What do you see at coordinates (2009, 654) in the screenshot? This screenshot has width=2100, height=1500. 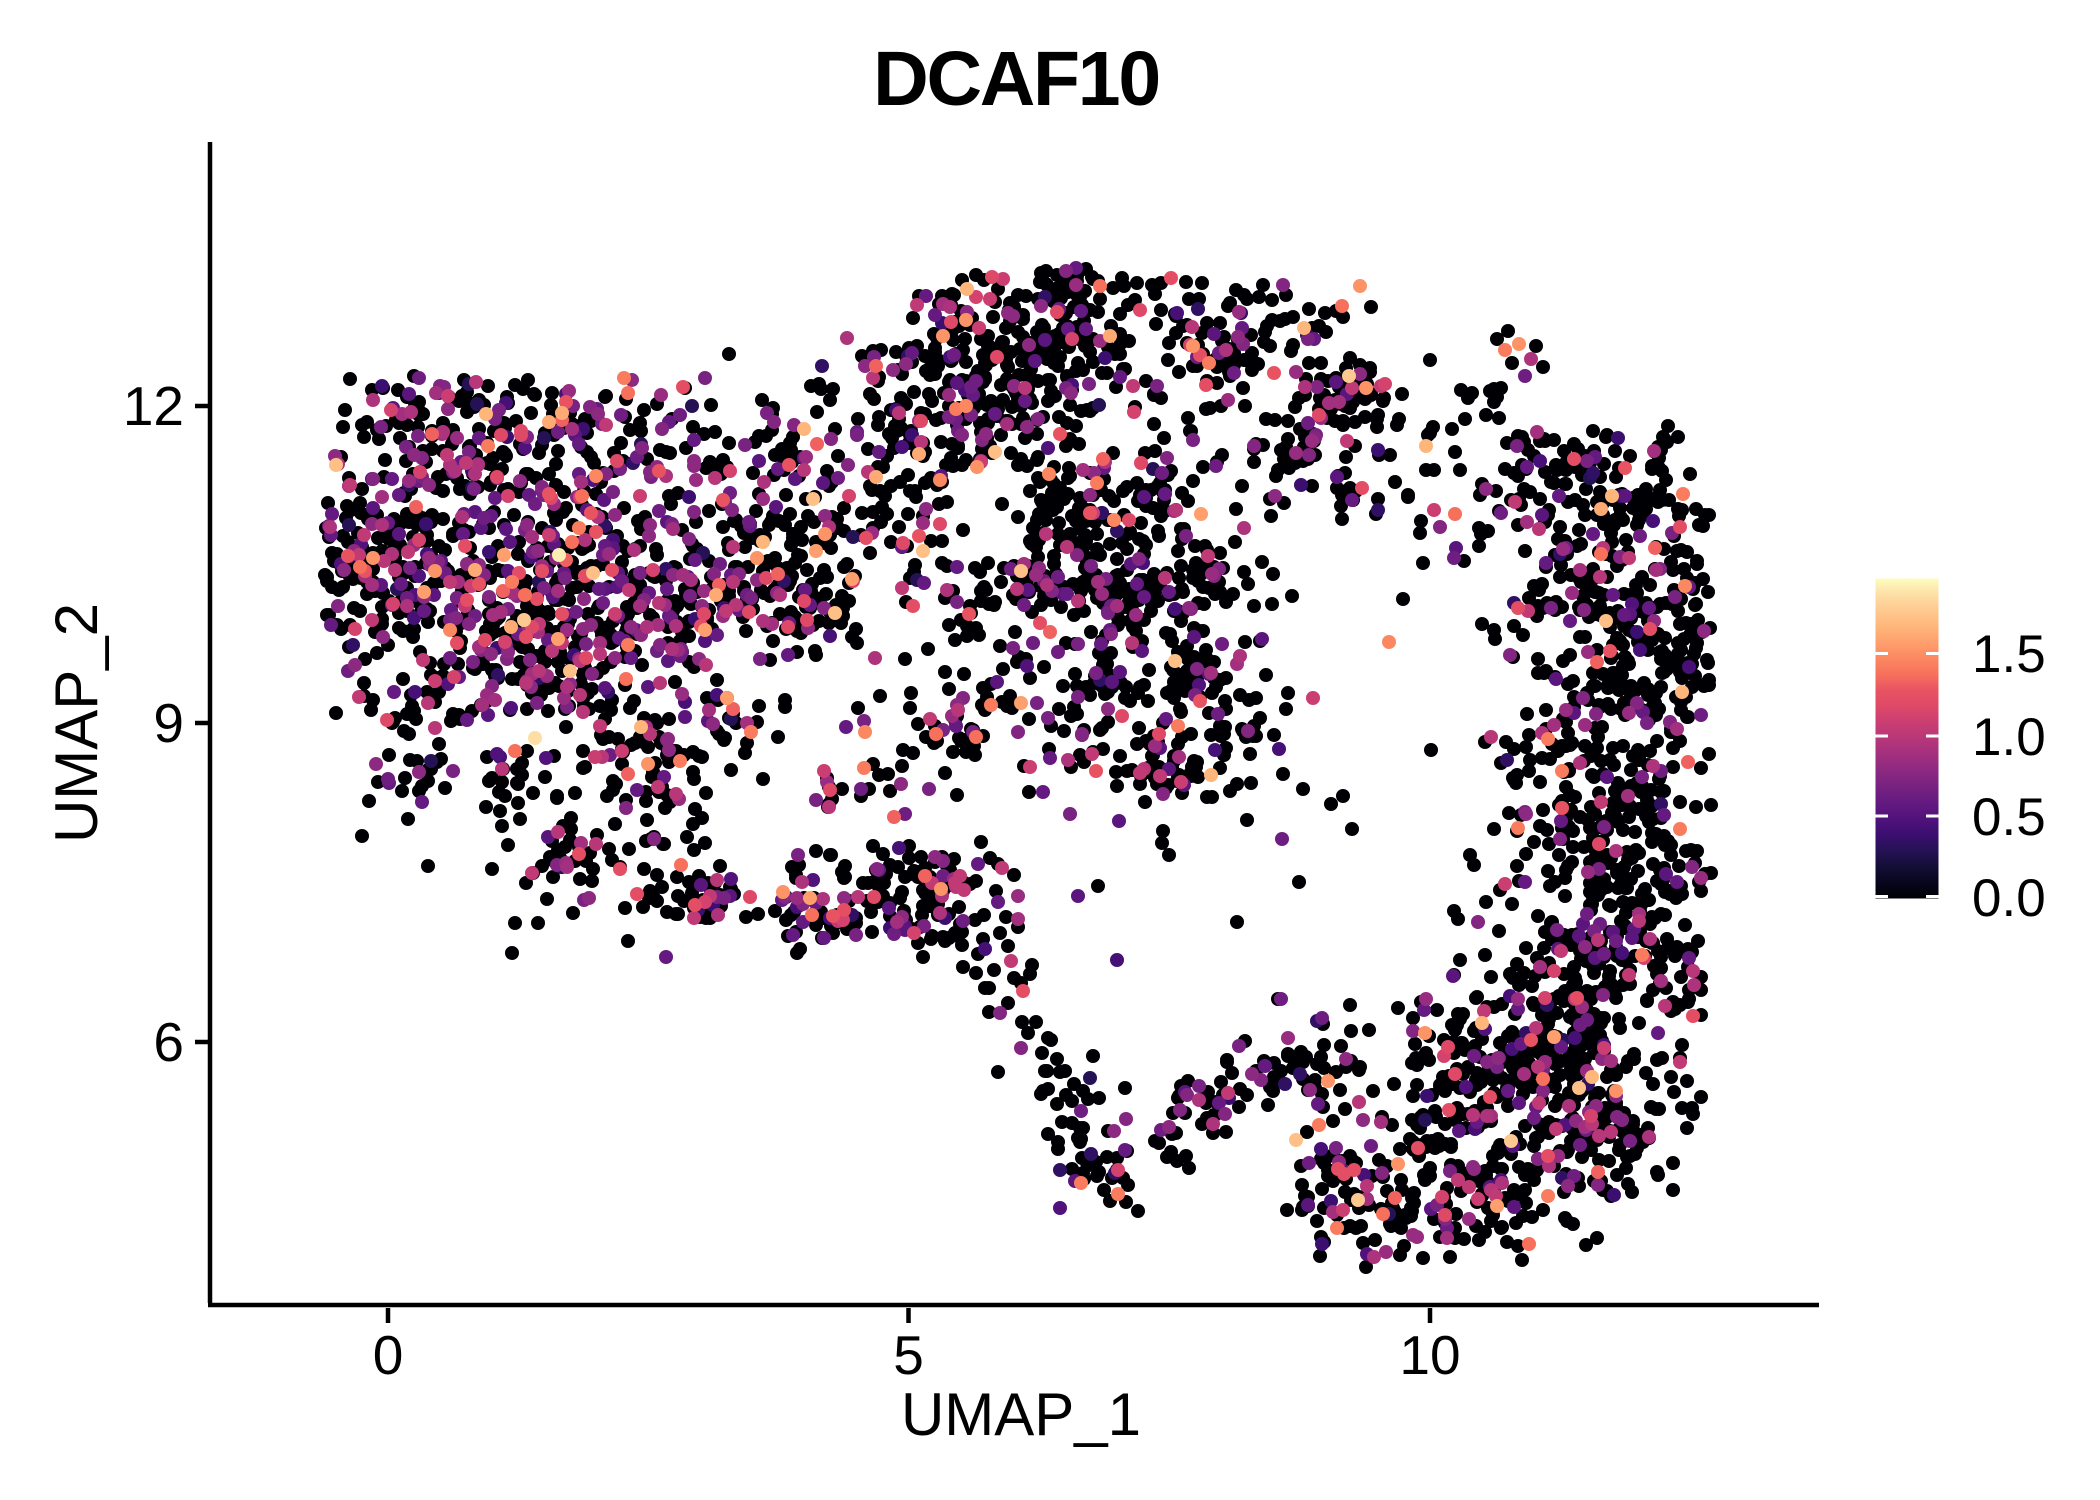 I see `svg-text: 1.5` at bounding box center [2009, 654].